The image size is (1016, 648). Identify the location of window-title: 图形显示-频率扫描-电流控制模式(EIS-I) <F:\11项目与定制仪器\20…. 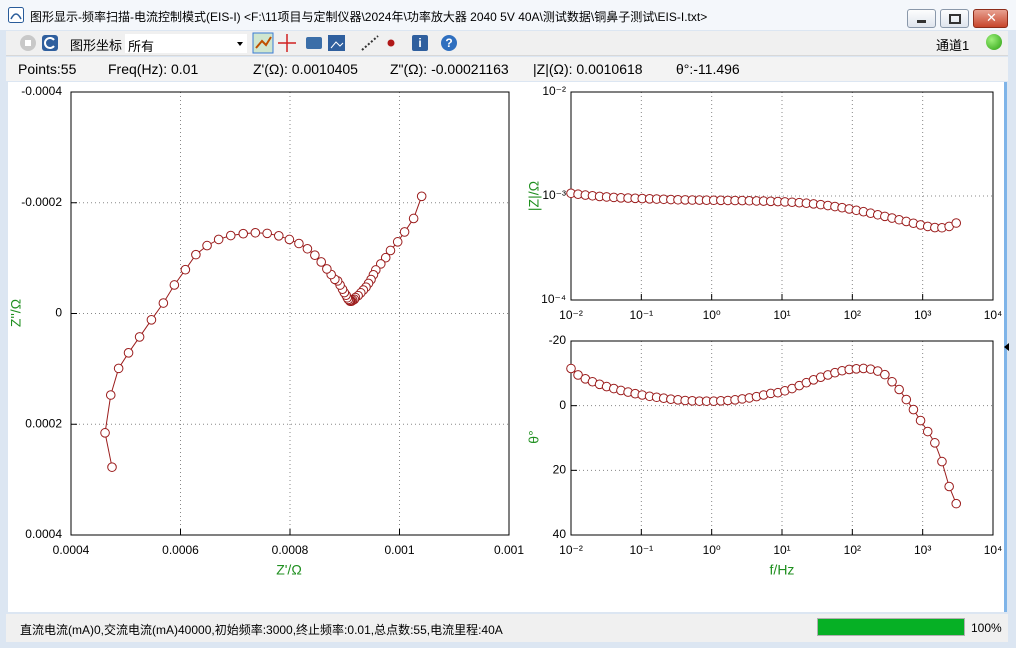
(369, 17).